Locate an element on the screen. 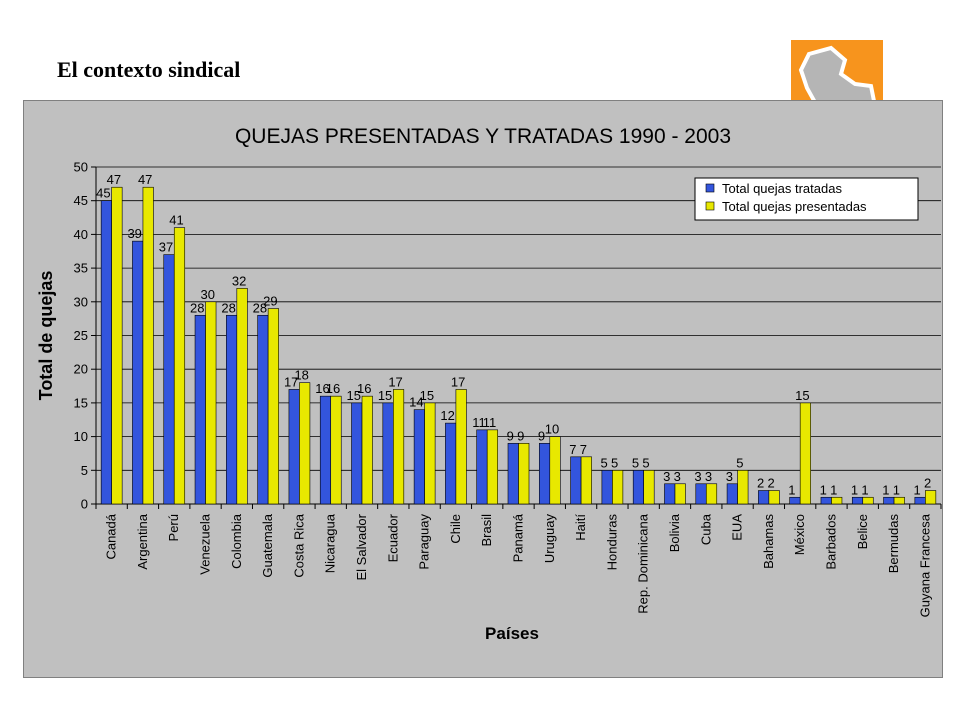  x-category-label: Barbados is located at coordinates (830, 542).